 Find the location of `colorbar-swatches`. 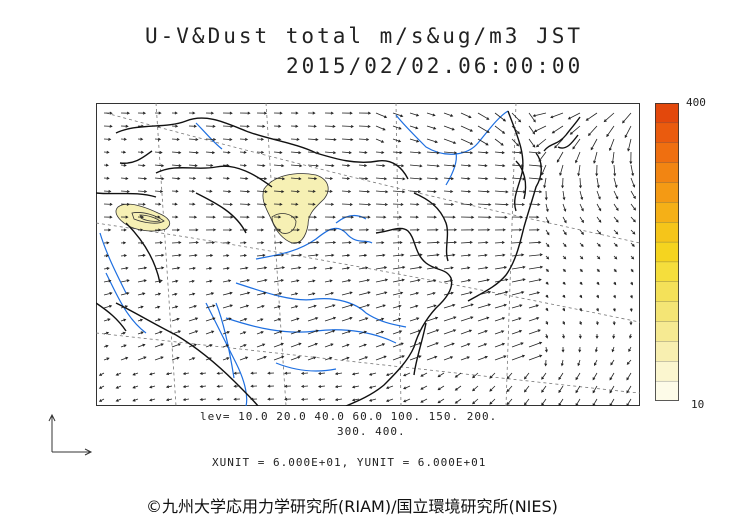

colorbar-swatches is located at coordinates (667, 252).